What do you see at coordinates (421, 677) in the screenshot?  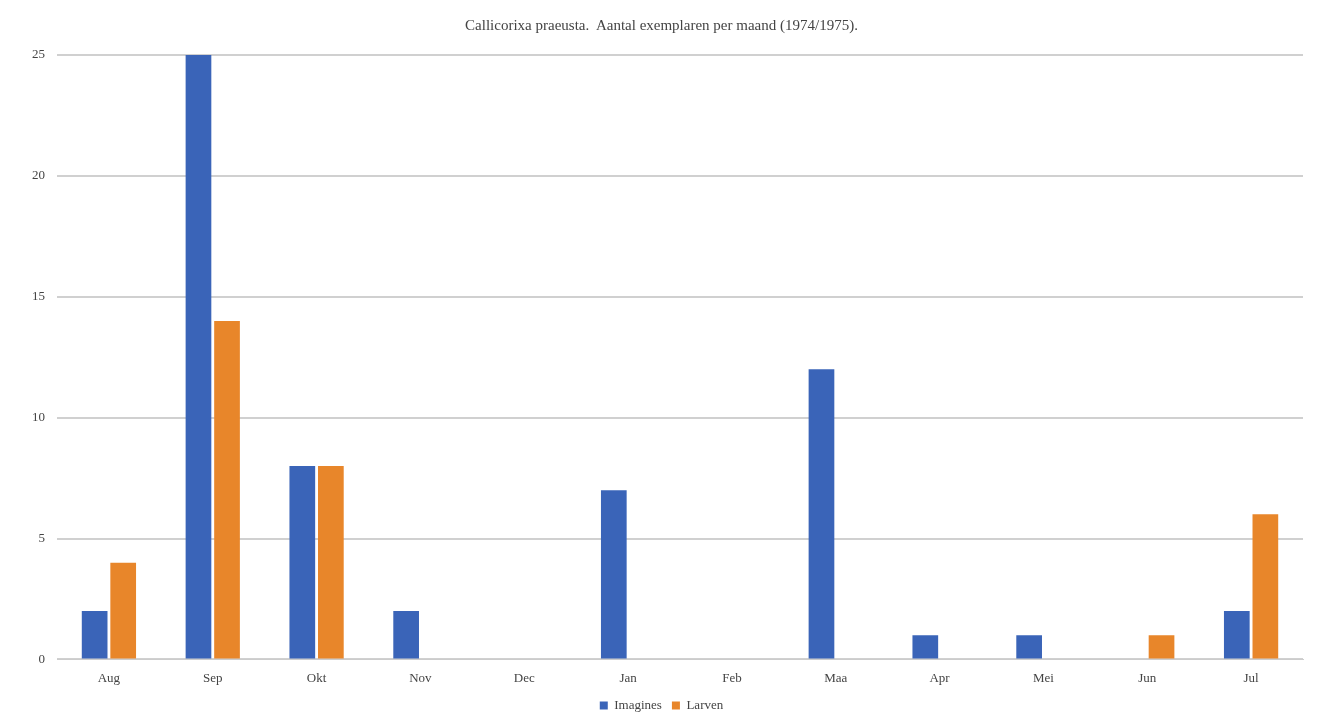 I see `x-tick-label: Nov` at bounding box center [421, 677].